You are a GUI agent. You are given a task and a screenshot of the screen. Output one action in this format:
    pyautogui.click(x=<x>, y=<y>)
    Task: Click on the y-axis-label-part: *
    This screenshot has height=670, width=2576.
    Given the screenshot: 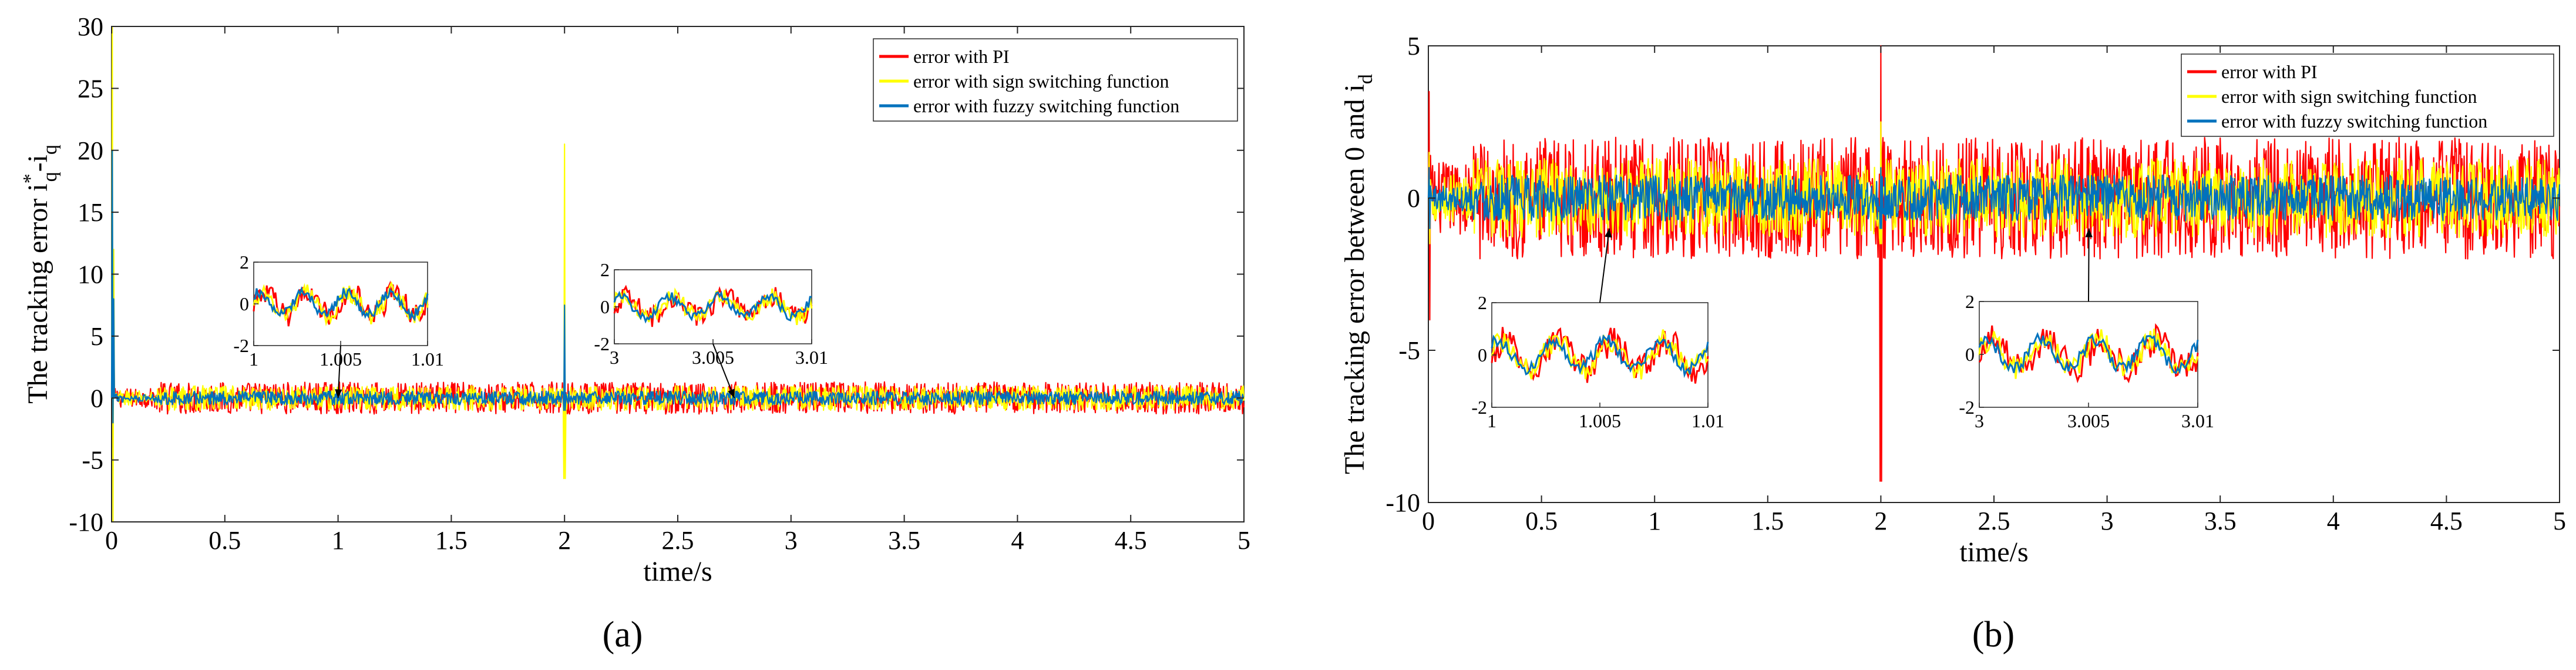 What is the action you would take?
    pyautogui.click(x=30, y=178)
    